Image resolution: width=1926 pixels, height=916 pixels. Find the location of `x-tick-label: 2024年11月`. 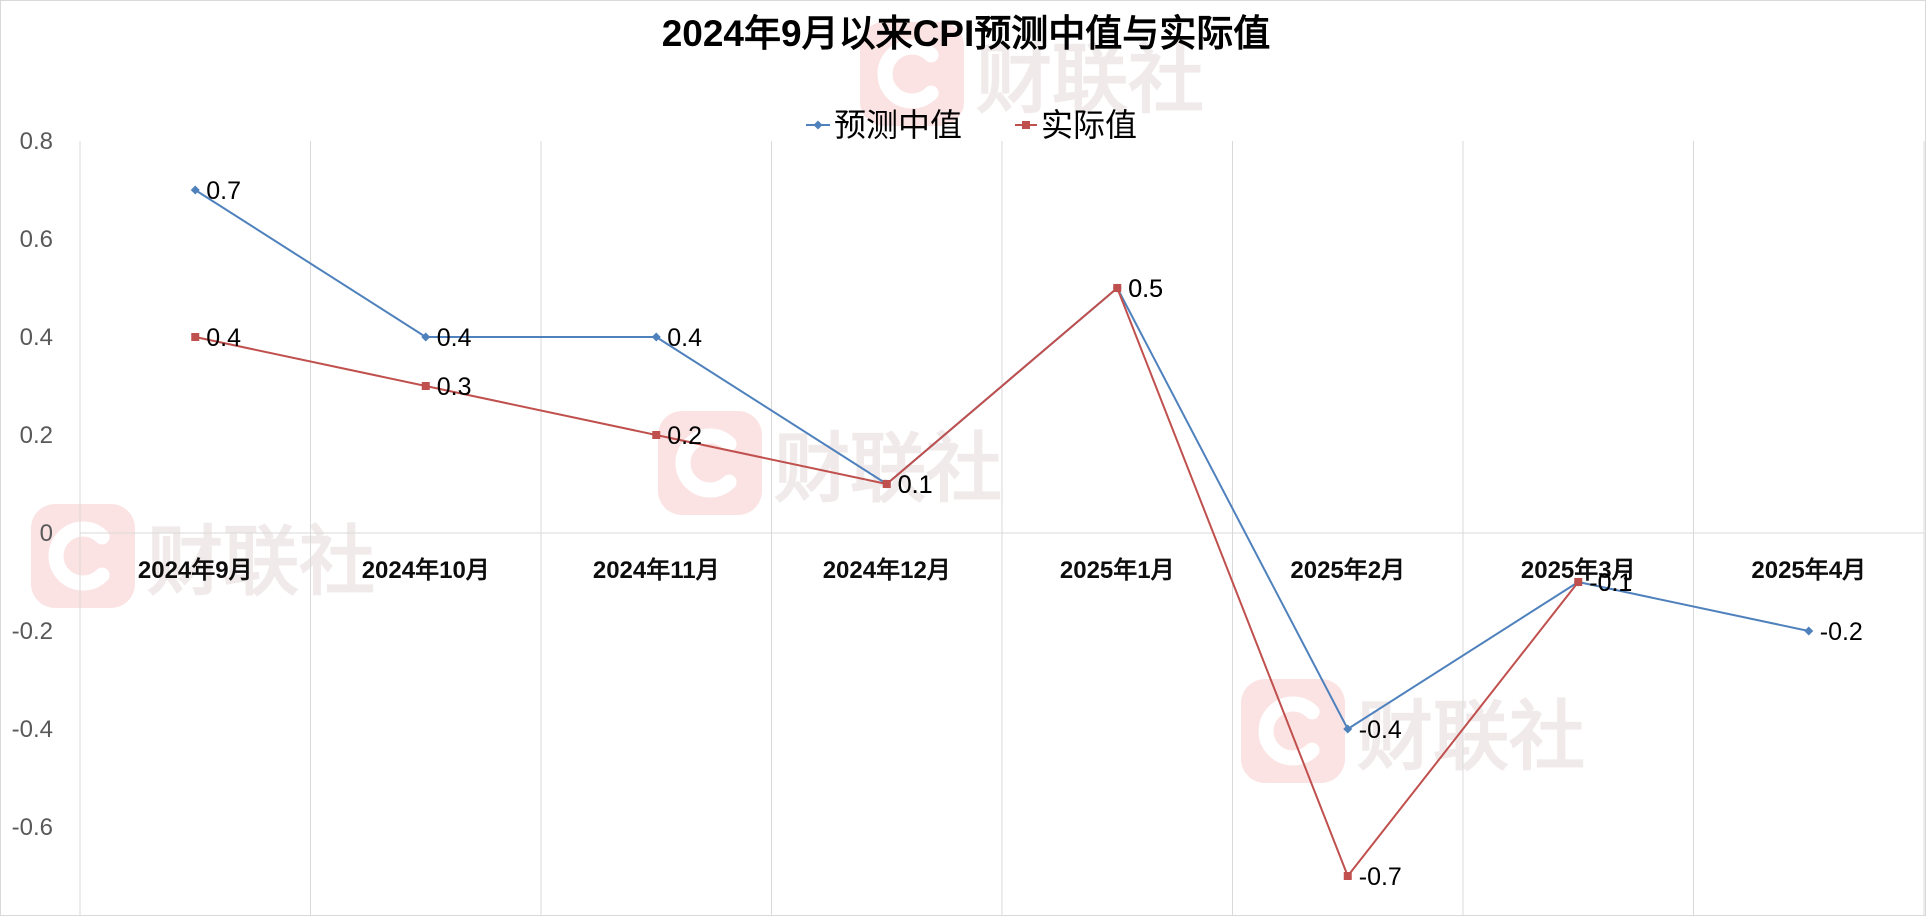

x-tick-label: 2024年11月 is located at coordinates (656, 570).